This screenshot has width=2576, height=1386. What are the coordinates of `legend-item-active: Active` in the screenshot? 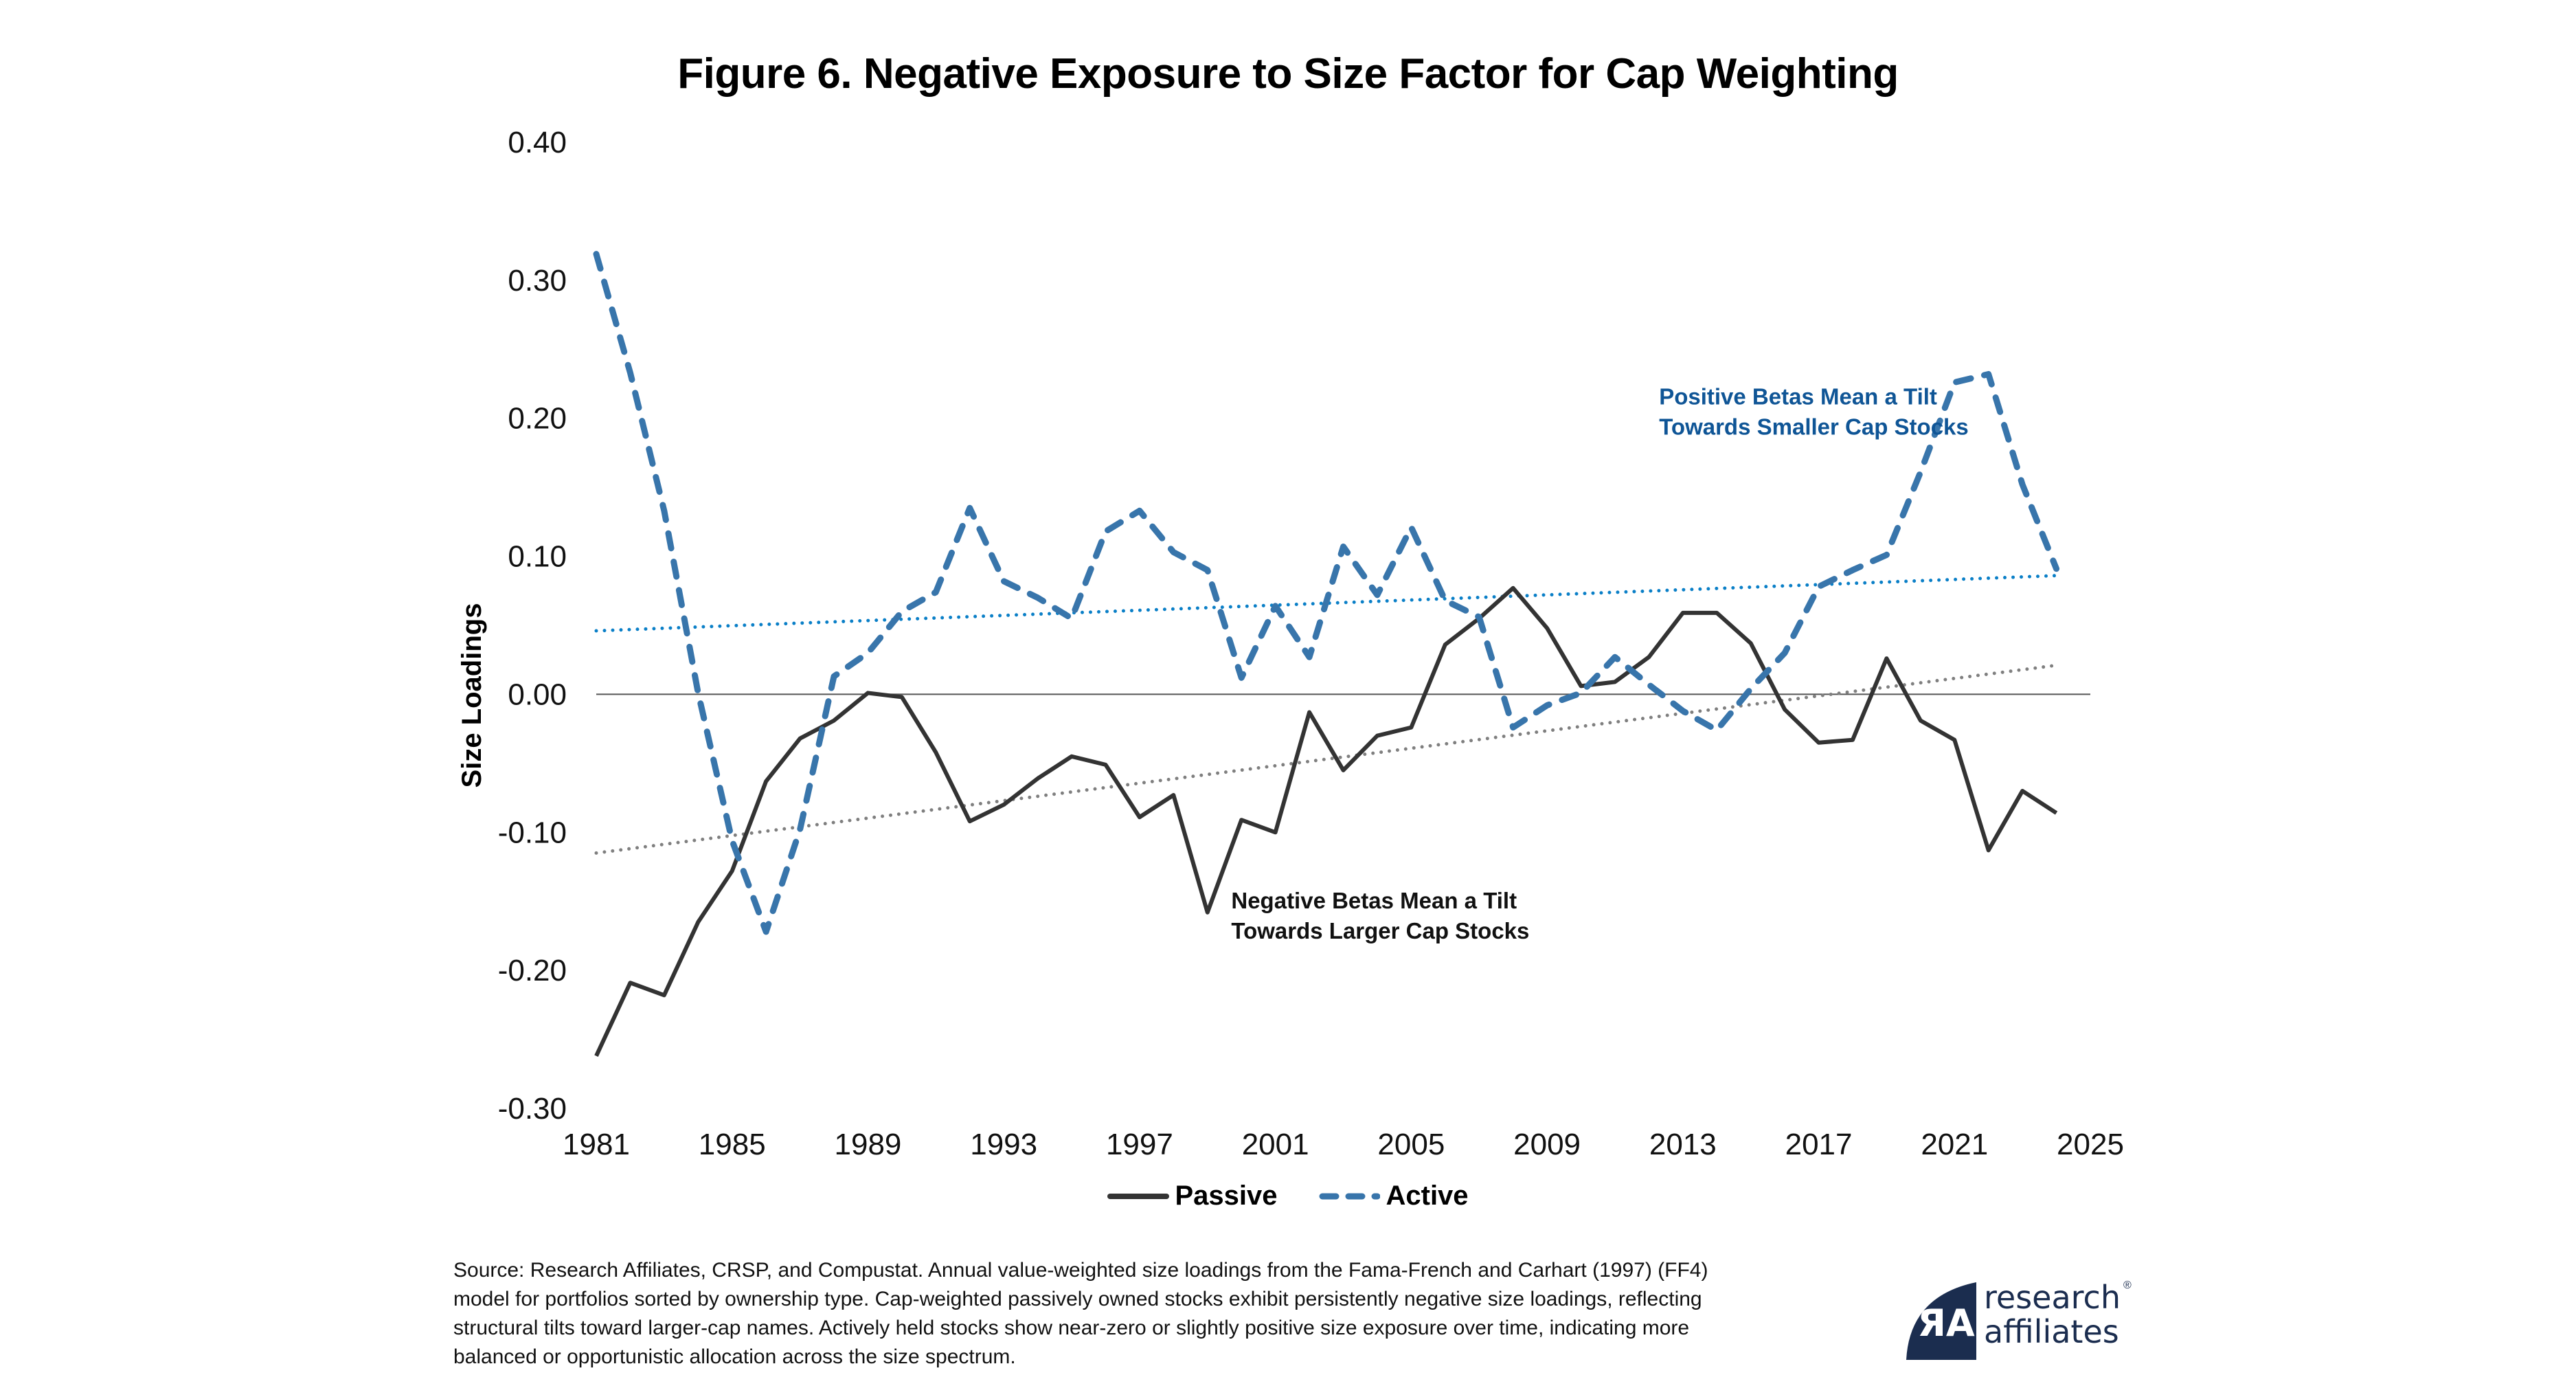 It's located at (1393, 1196).